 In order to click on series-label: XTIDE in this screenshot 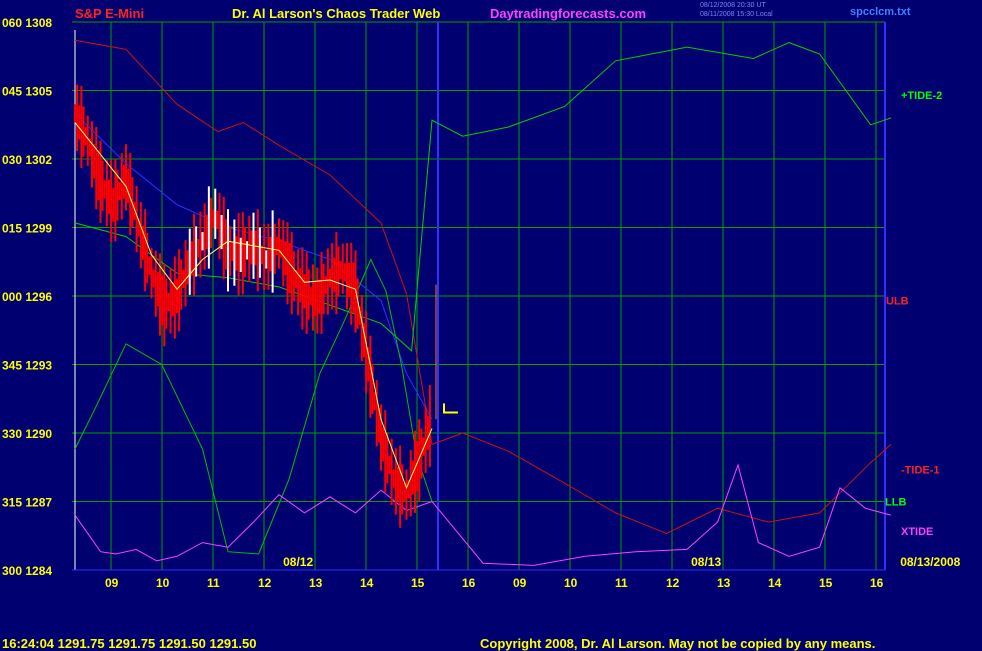, I will do `click(917, 532)`.